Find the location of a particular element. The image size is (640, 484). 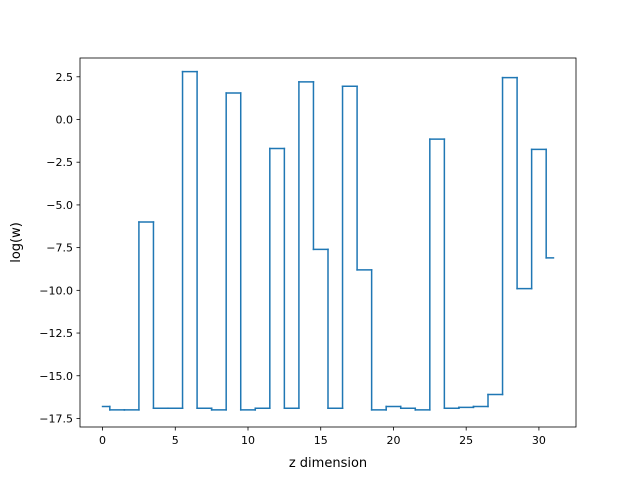

y-tick-label: 0.0 is located at coordinates (65, 120).